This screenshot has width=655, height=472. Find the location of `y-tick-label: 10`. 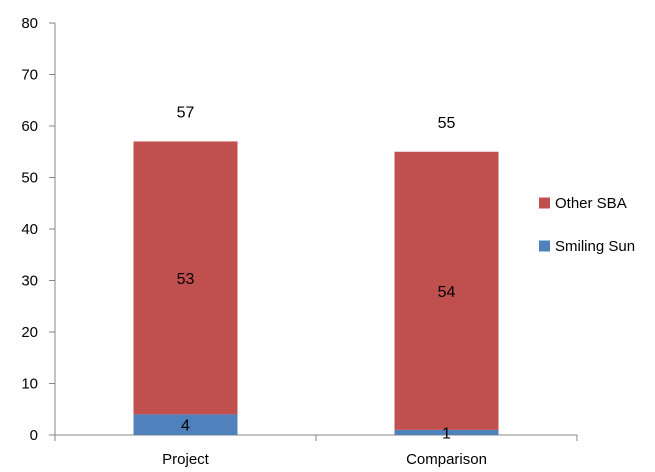

y-tick-label: 10 is located at coordinates (29, 384).